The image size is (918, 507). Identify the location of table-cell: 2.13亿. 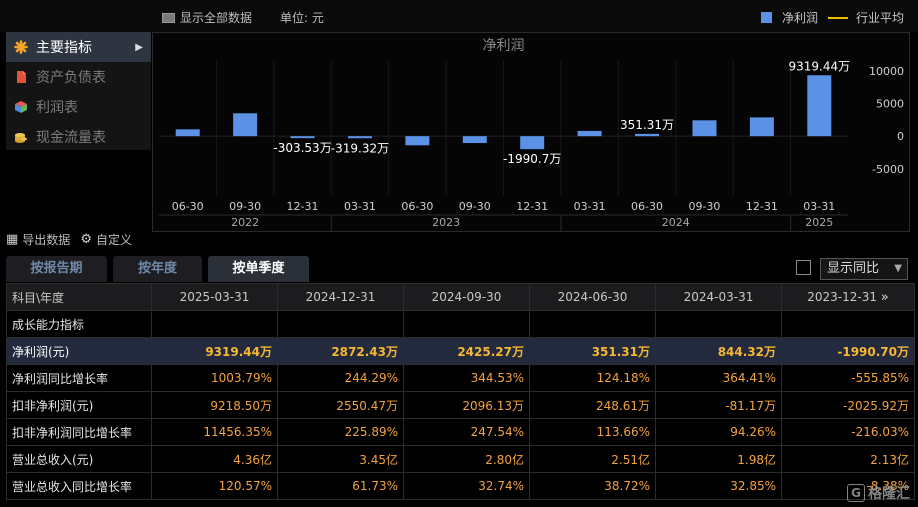
(848, 459).